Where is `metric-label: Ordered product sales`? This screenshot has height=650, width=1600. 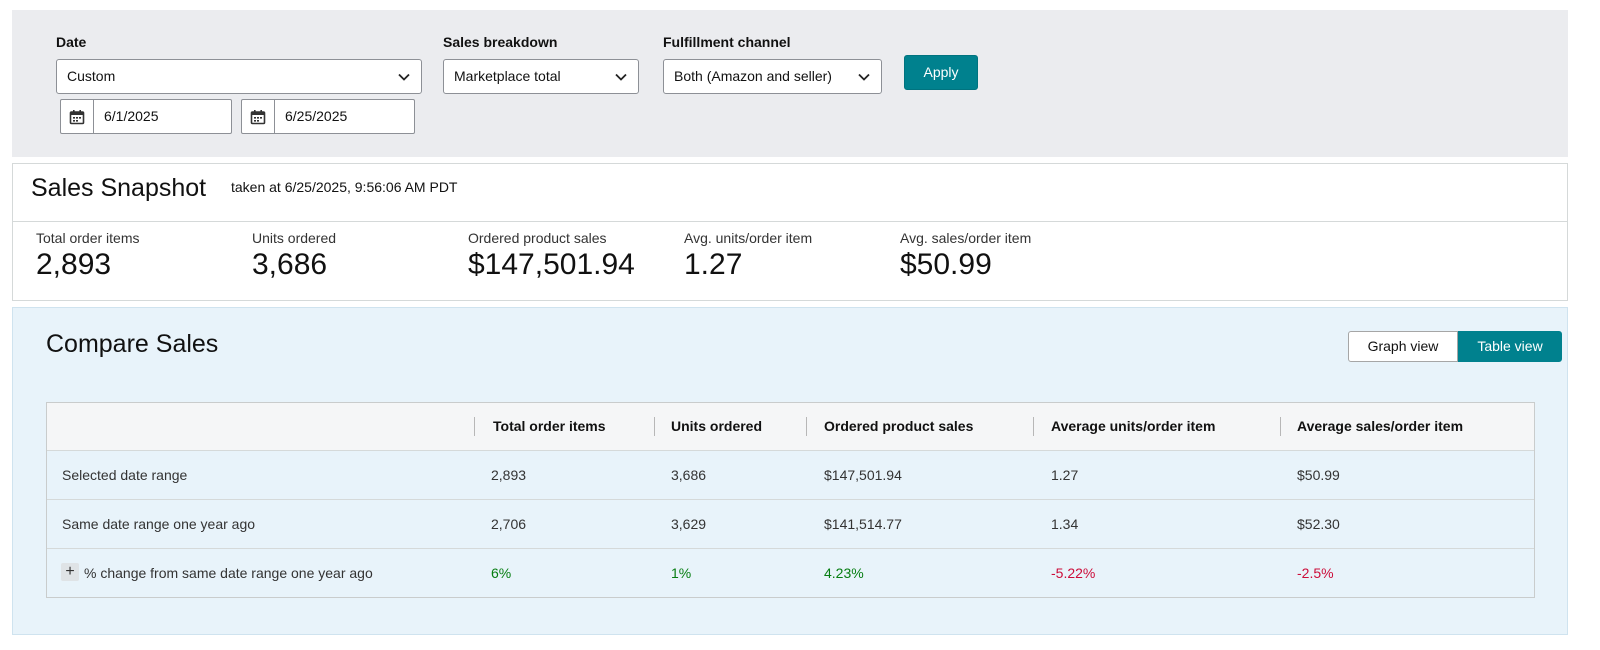 metric-label: Ordered product sales is located at coordinates (537, 238).